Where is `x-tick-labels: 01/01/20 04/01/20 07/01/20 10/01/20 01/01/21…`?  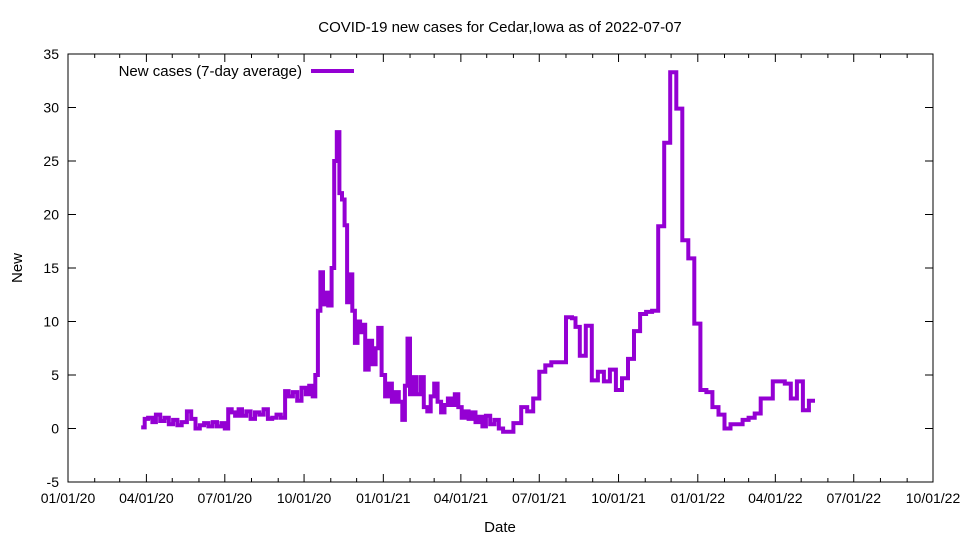
x-tick-labels: 01/01/20 04/01/20 07/01/20 10/01/20 01/01/21… is located at coordinates (500, 498).